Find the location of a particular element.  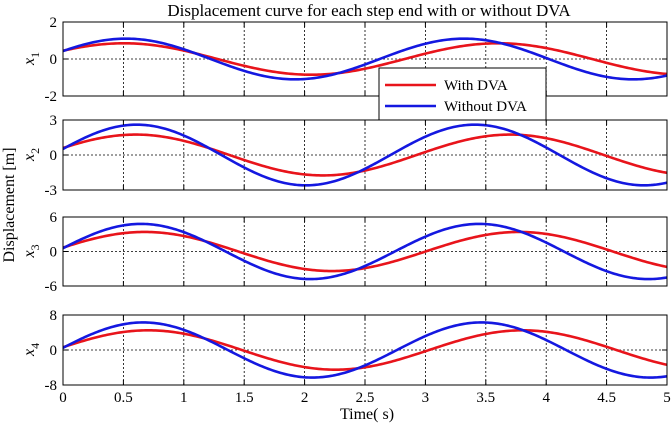

subplot-ylabel-sub: 4 is located at coordinates (35, 346).